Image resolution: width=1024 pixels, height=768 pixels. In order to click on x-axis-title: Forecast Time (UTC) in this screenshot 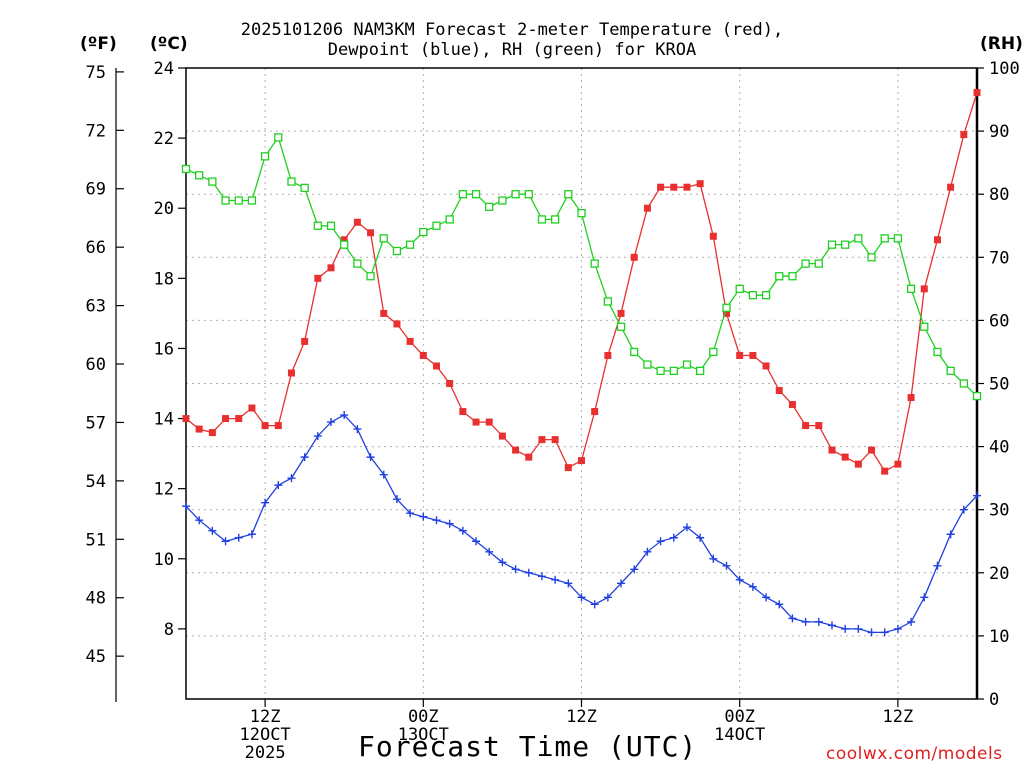, I will do `click(528, 746)`.